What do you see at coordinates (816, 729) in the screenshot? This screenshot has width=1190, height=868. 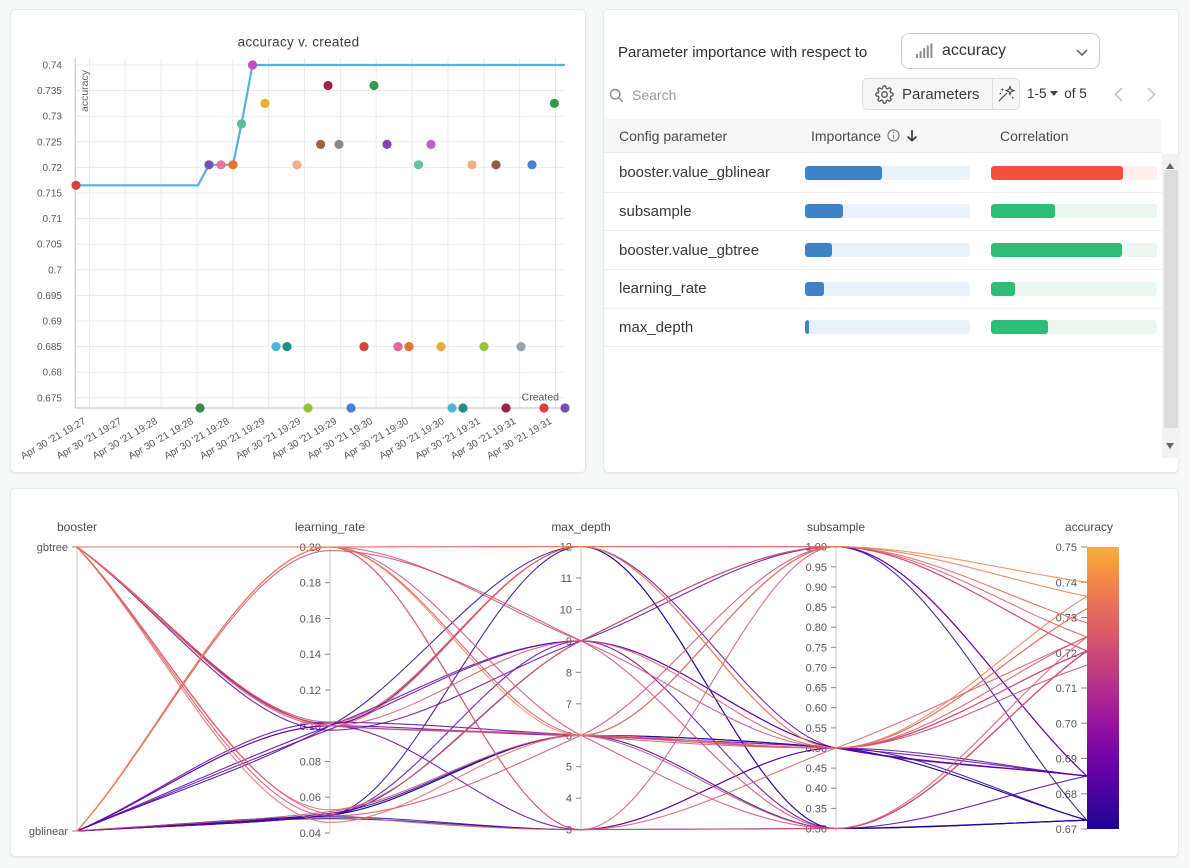 I see `svg-text: 0.55` at bounding box center [816, 729].